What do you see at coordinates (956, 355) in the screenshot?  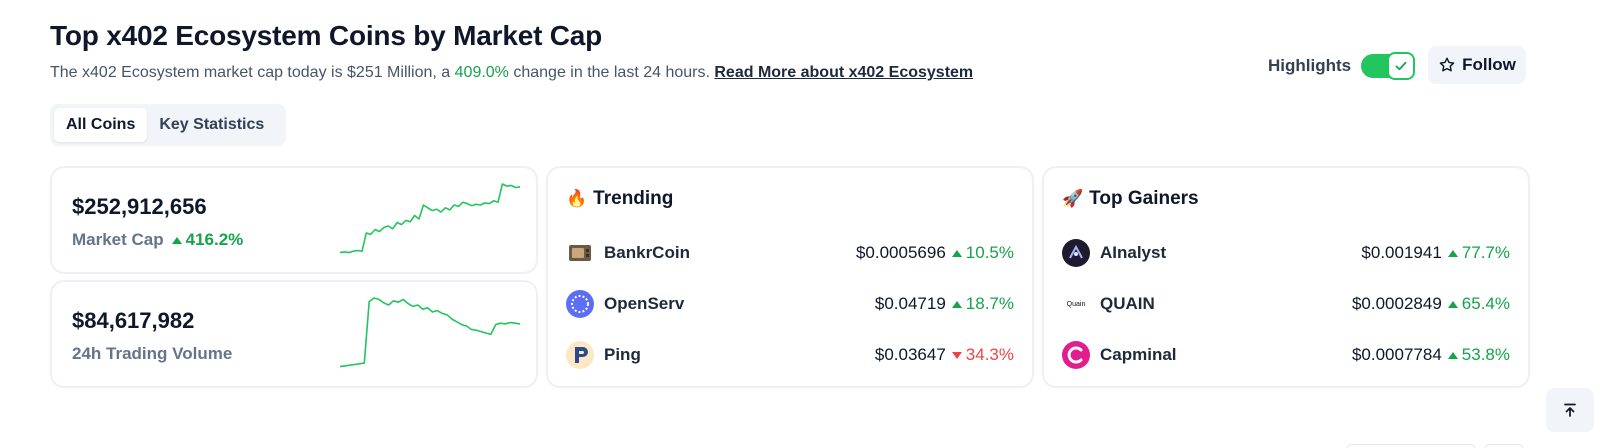 I see `triangle-down-icon` at bounding box center [956, 355].